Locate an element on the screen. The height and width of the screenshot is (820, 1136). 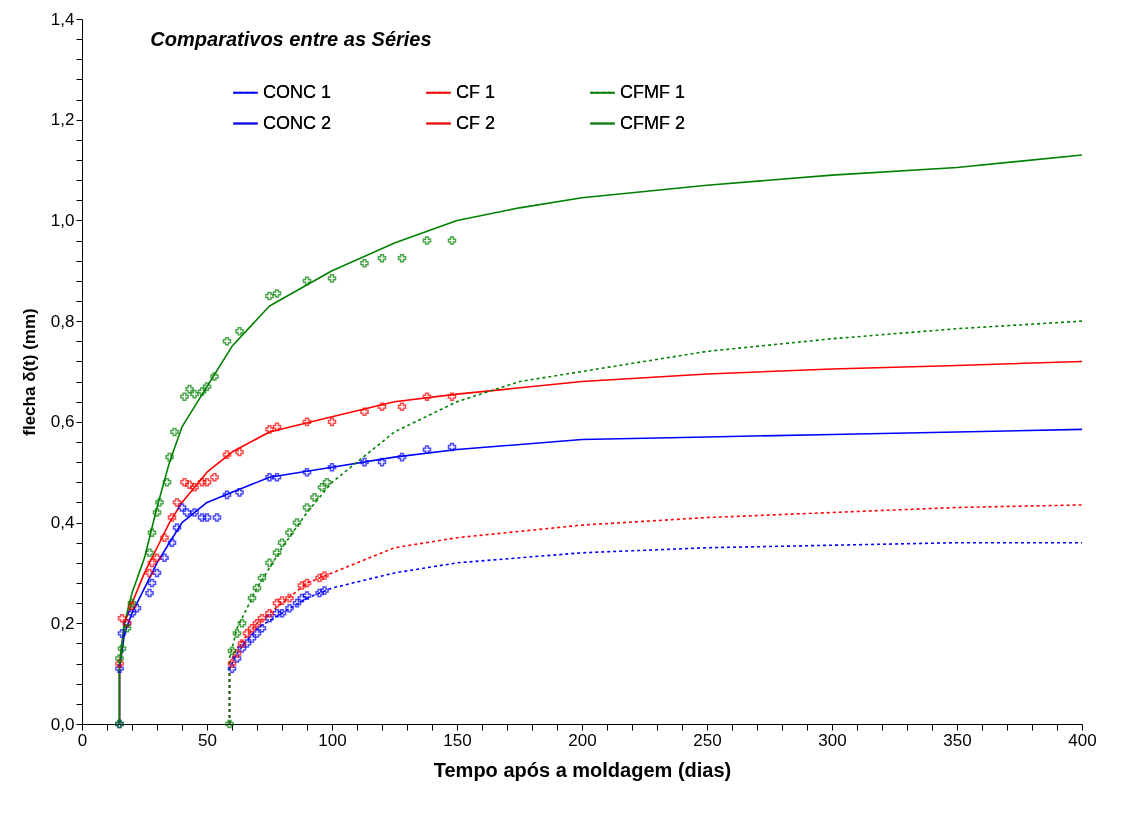
y-axis-title: flecha δ(t) (mm) is located at coordinates (29, 372).